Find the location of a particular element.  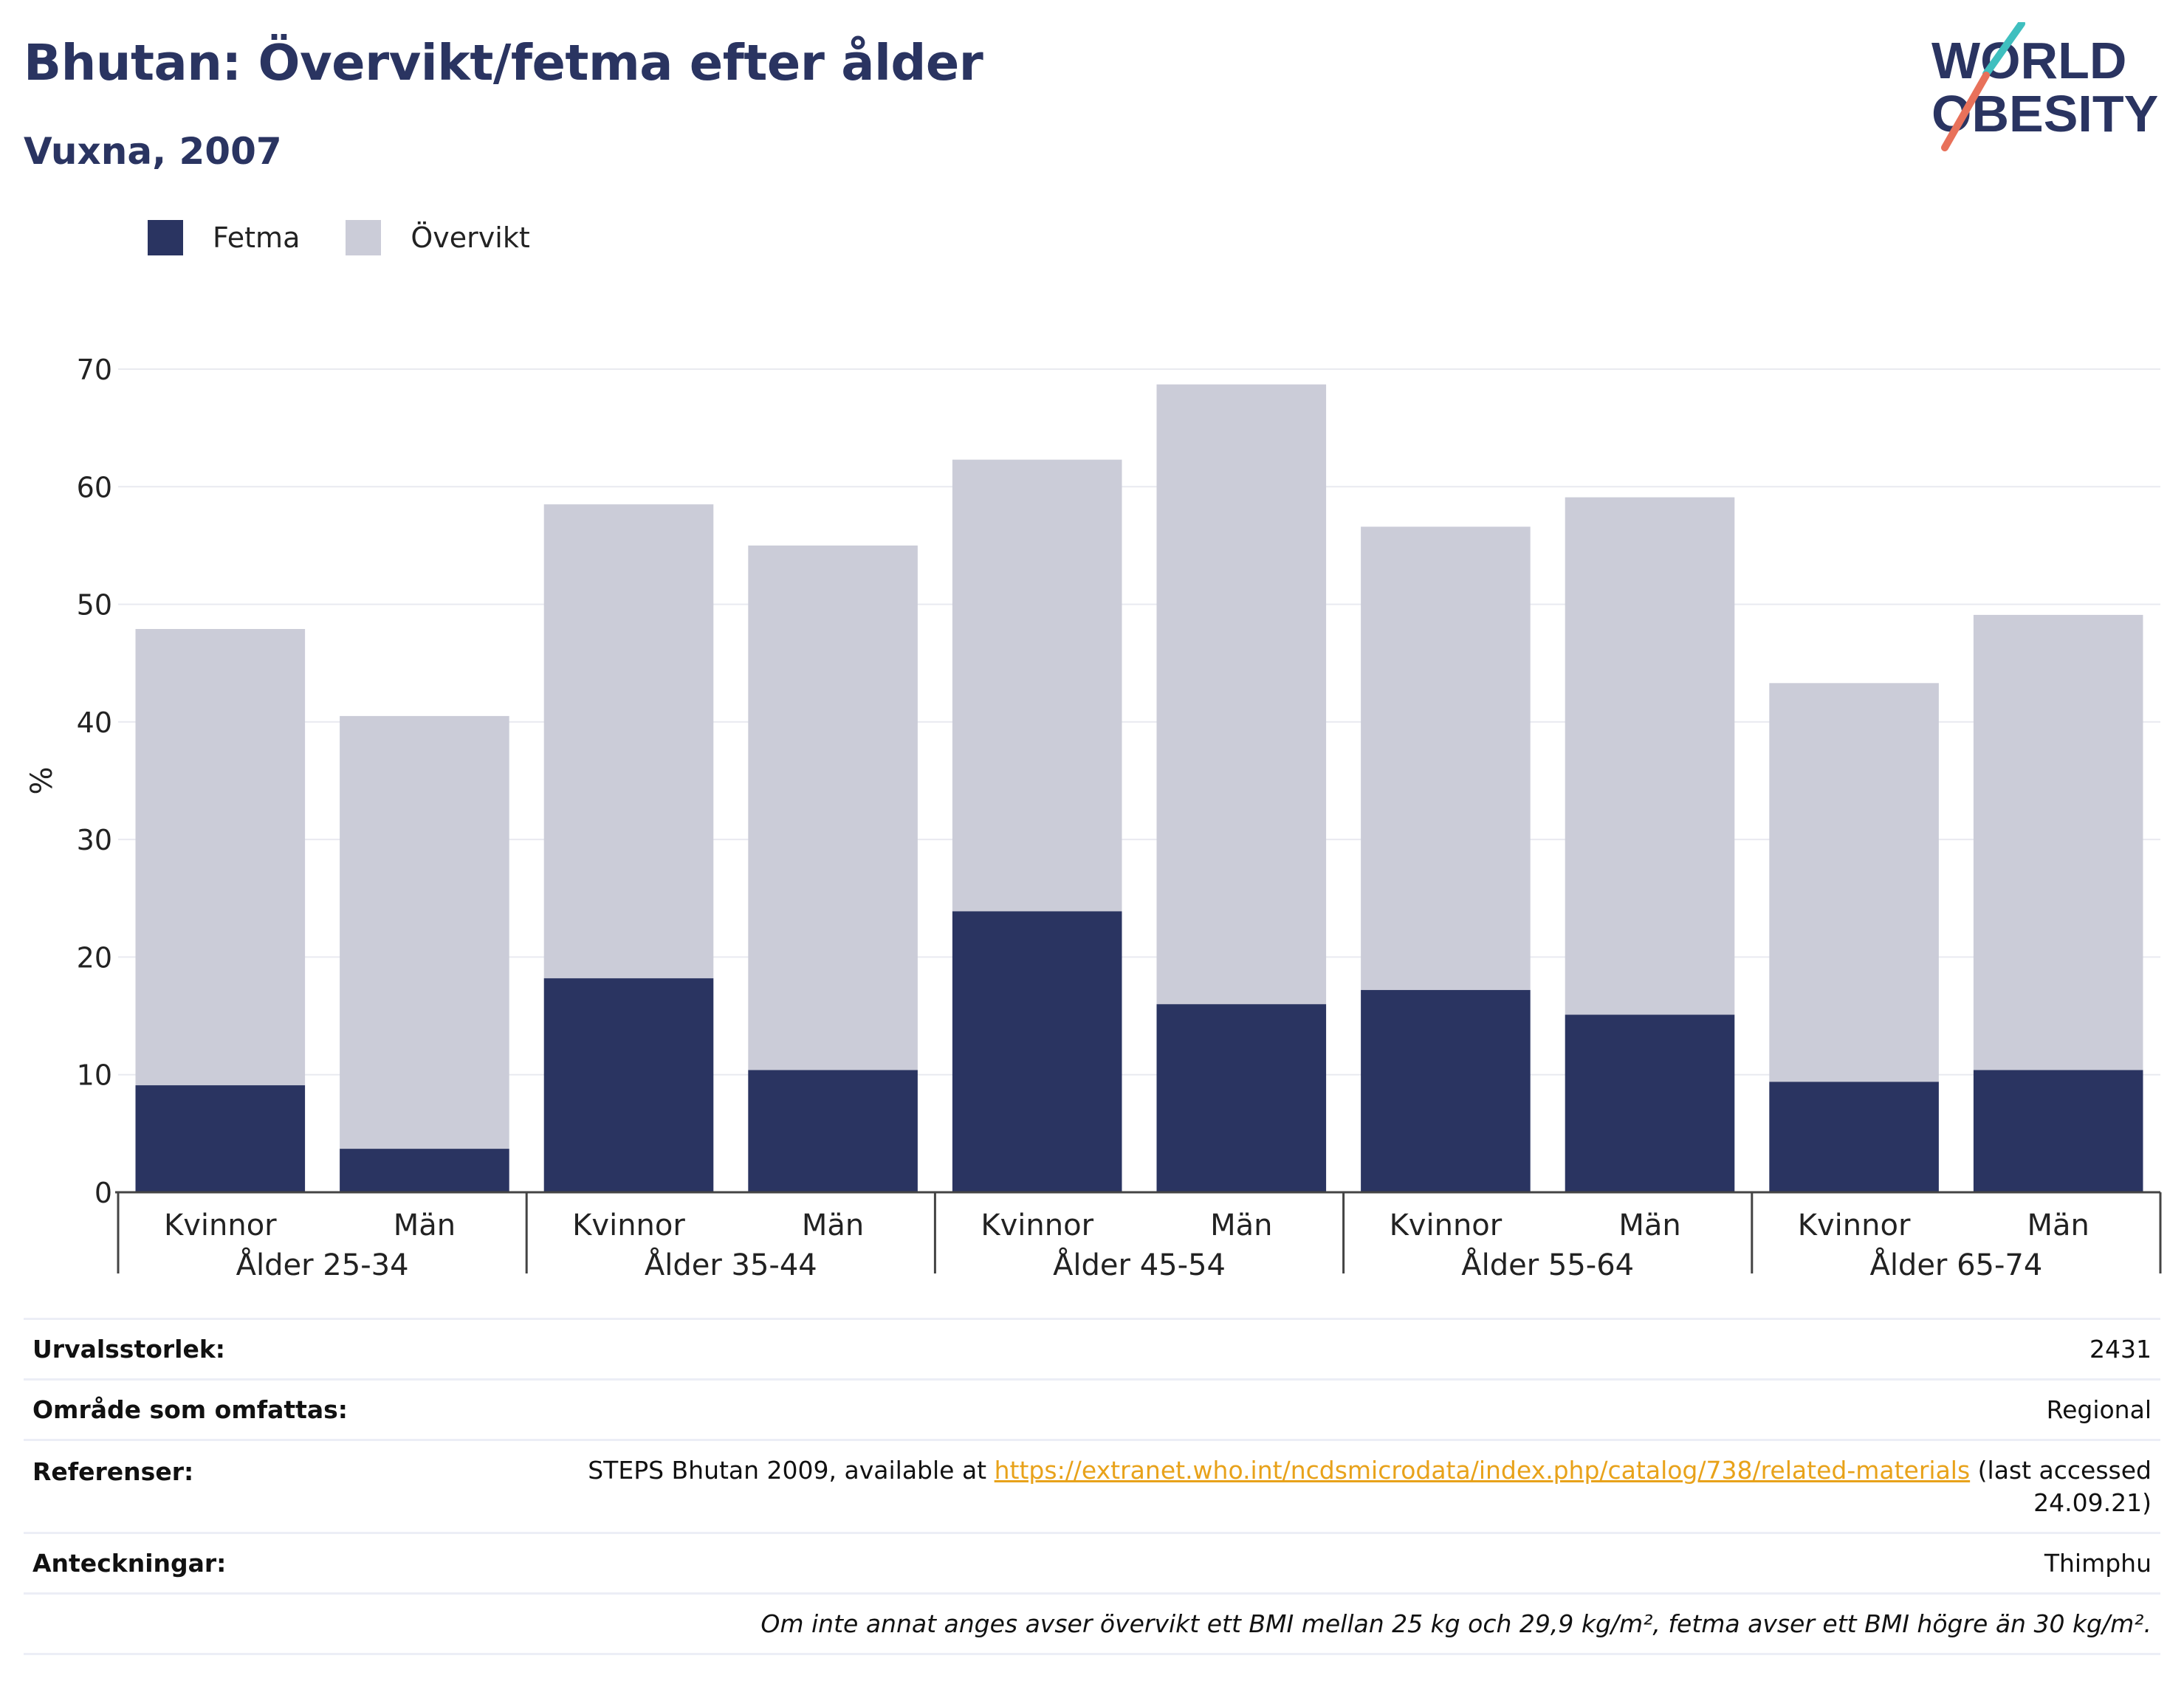

info-row-area: Område som omfattas: Regional is located at coordinates (1092, 1410).